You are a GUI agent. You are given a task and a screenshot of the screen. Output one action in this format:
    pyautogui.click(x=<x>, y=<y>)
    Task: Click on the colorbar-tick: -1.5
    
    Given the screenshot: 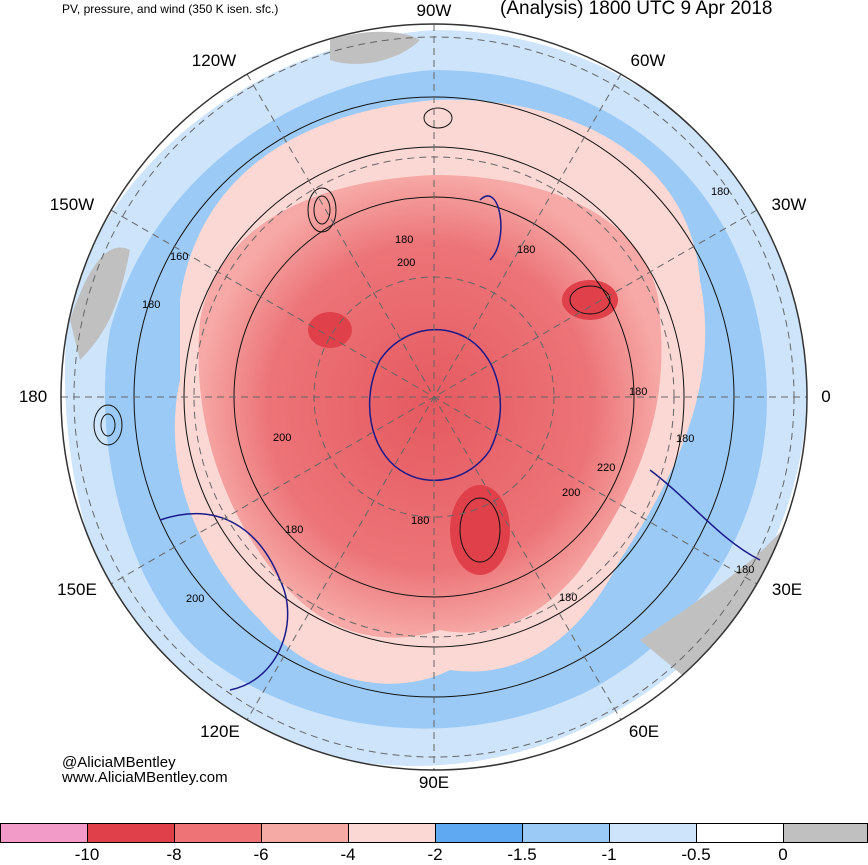 What is the action you would take?
    pyautogui.click(x=522, y=854)
    